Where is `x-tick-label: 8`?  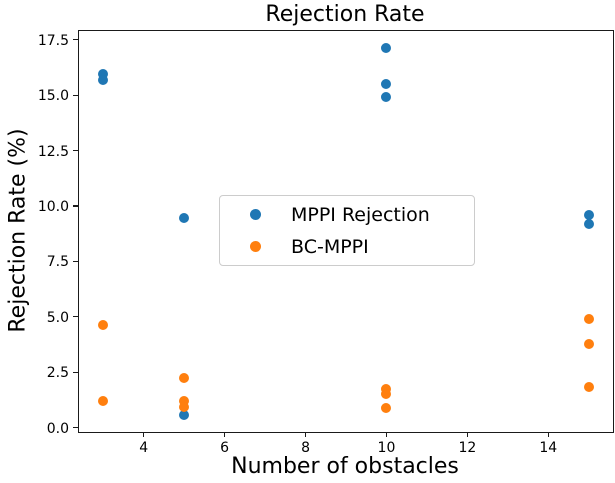
x-tick-label: 8 is located at coordinates (305, 448).